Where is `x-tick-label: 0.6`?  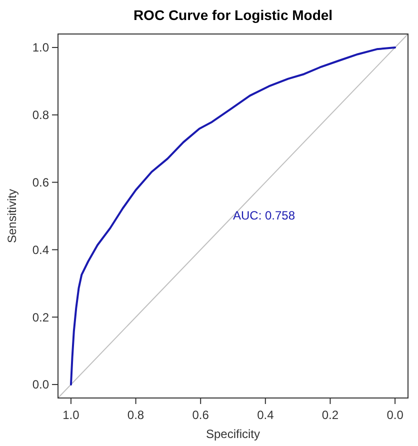 x-tick-label: 0.6 is located at coordinates (201, 415).